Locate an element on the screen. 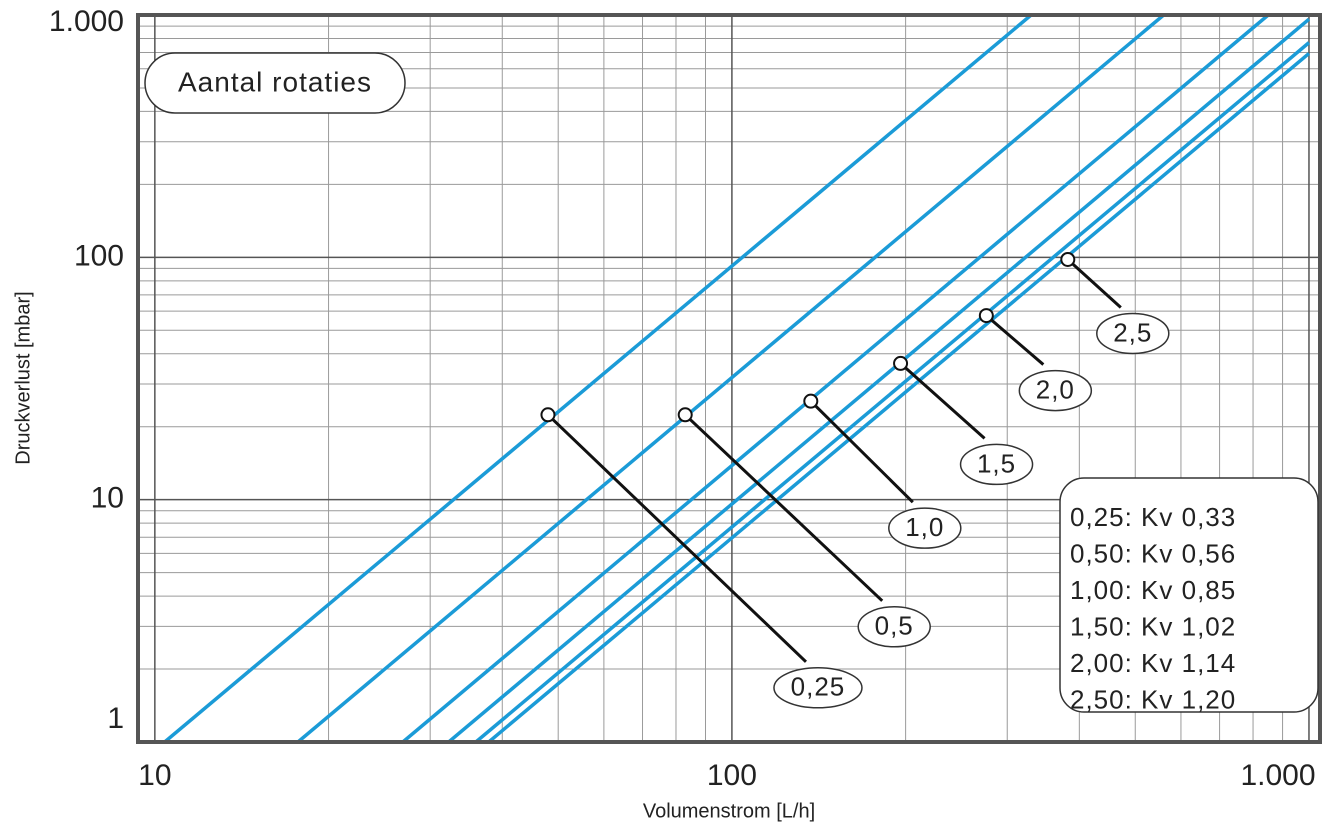 The height and width of the screenshot is (831, 1333). y-tick-label: 10 is located at coordinates (107, 498).